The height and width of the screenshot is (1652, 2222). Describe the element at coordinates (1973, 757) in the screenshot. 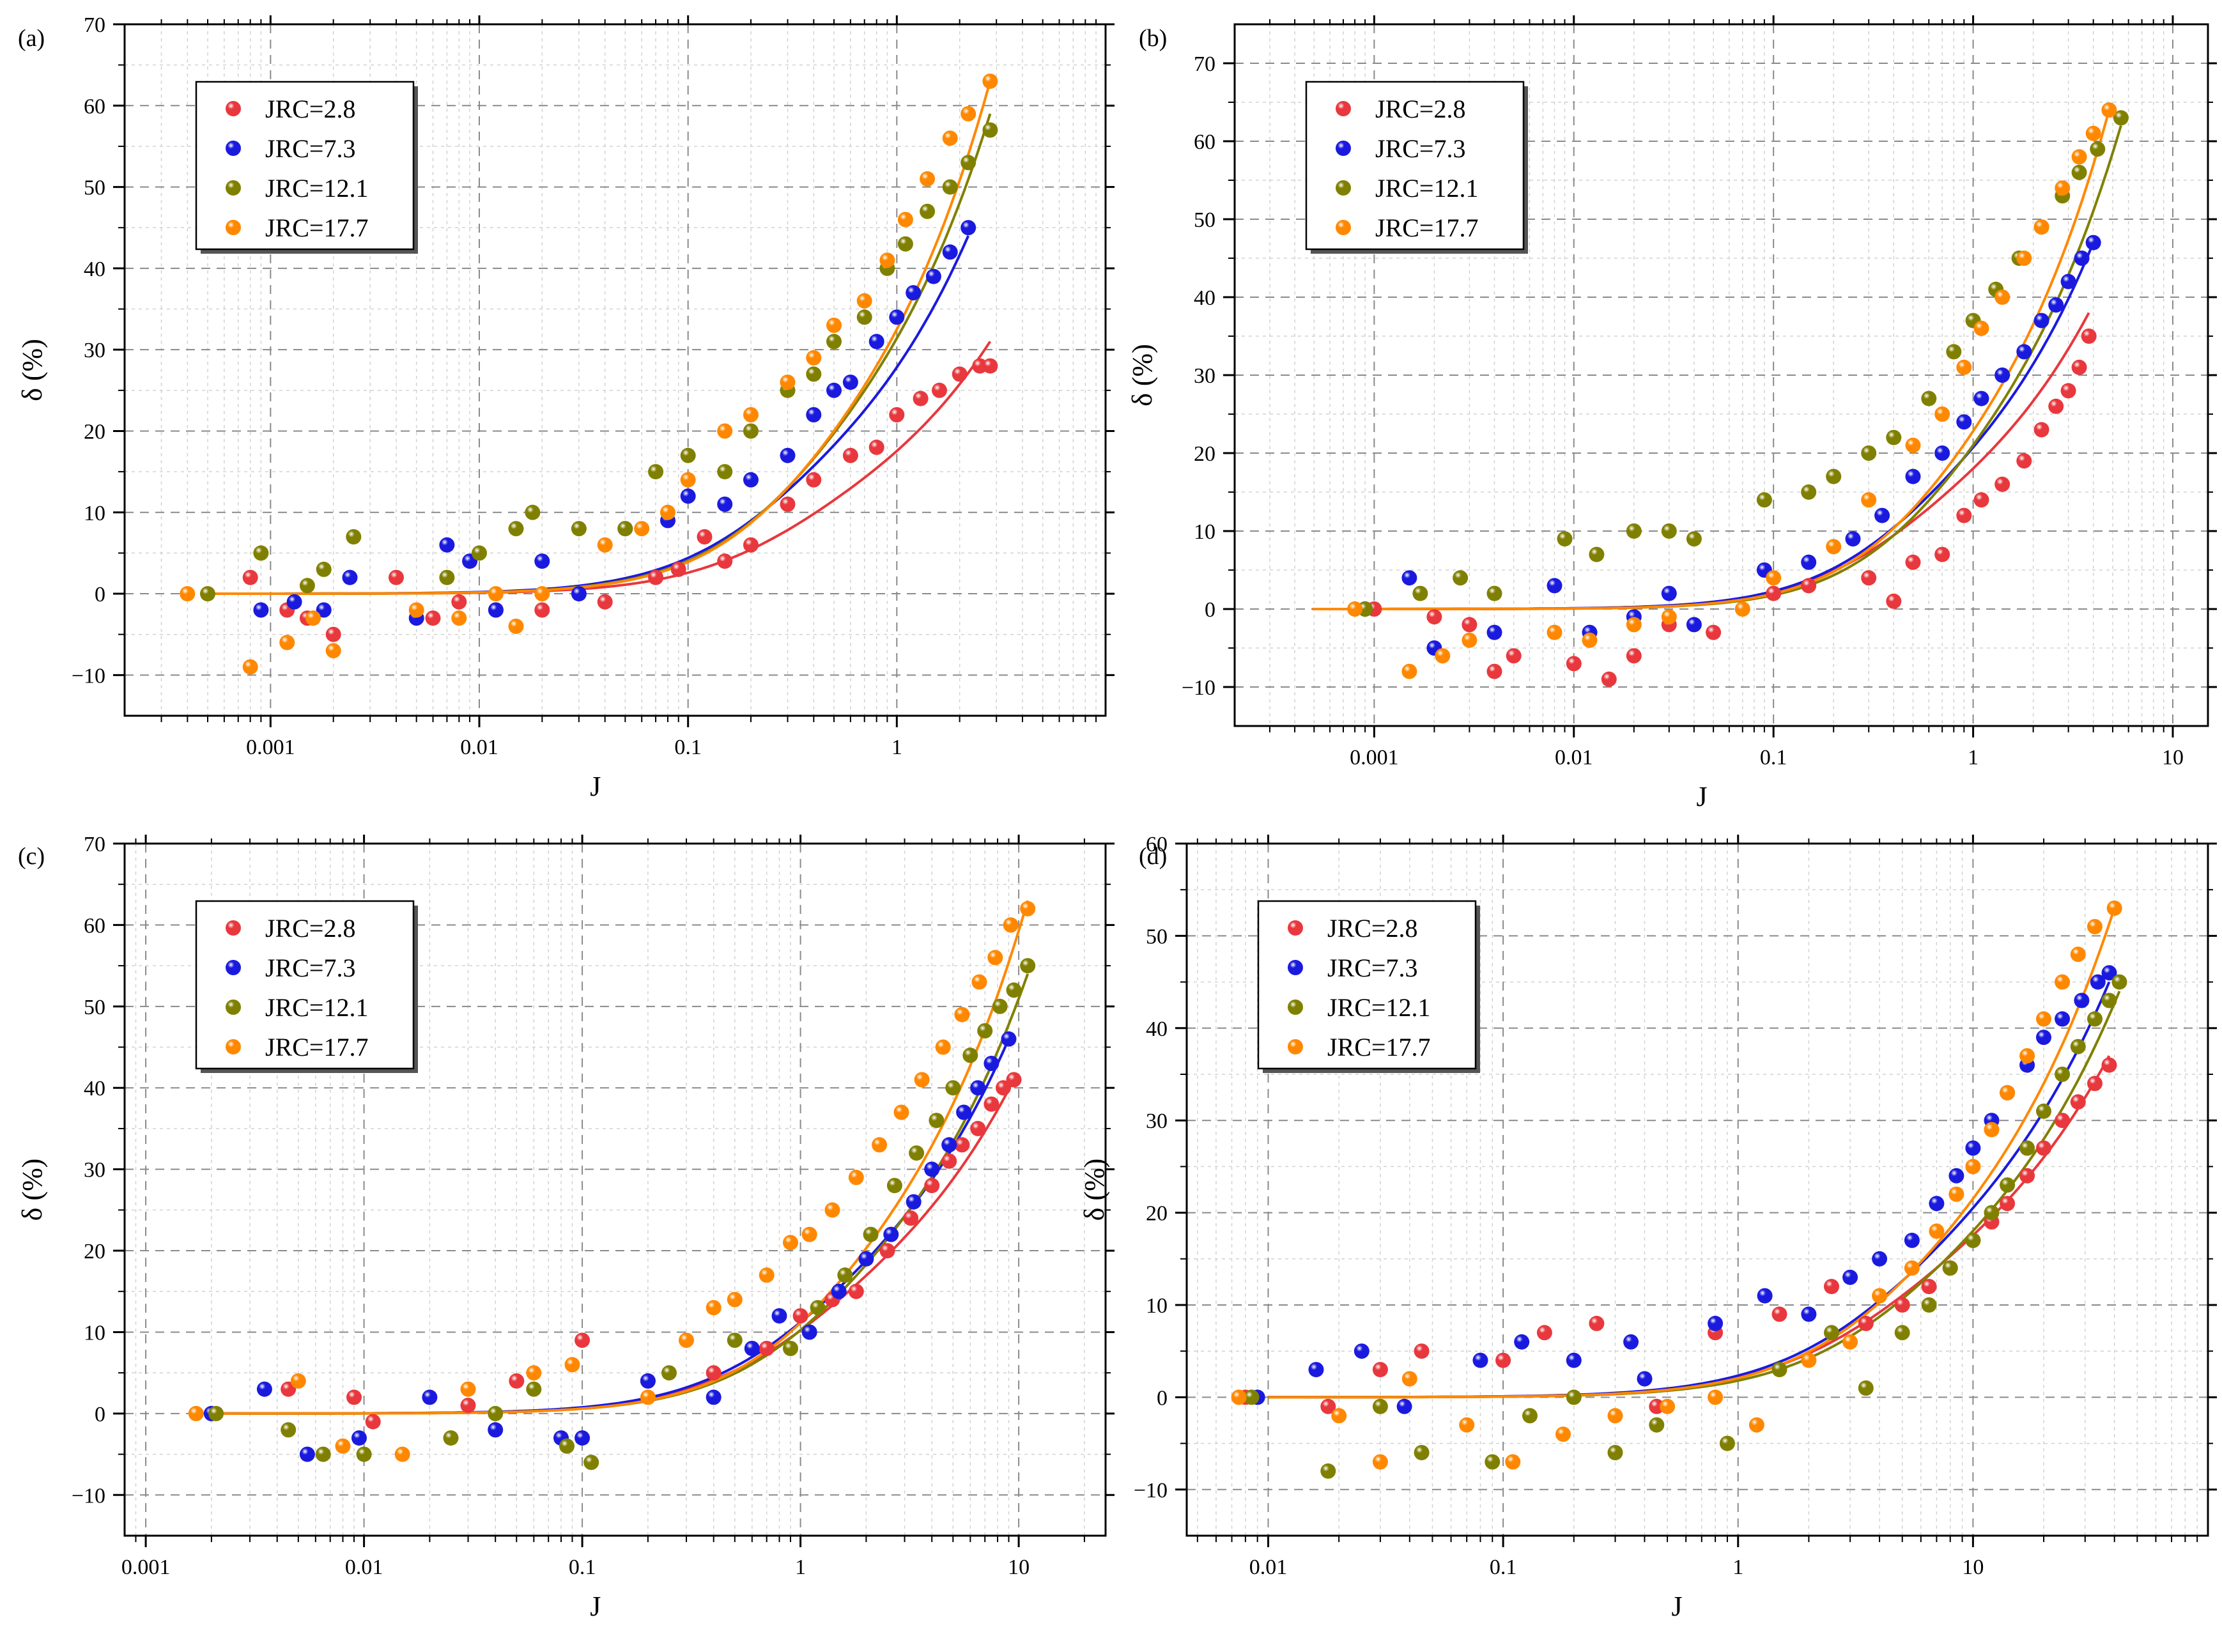

I see `x-tick-label: 1` at that location.